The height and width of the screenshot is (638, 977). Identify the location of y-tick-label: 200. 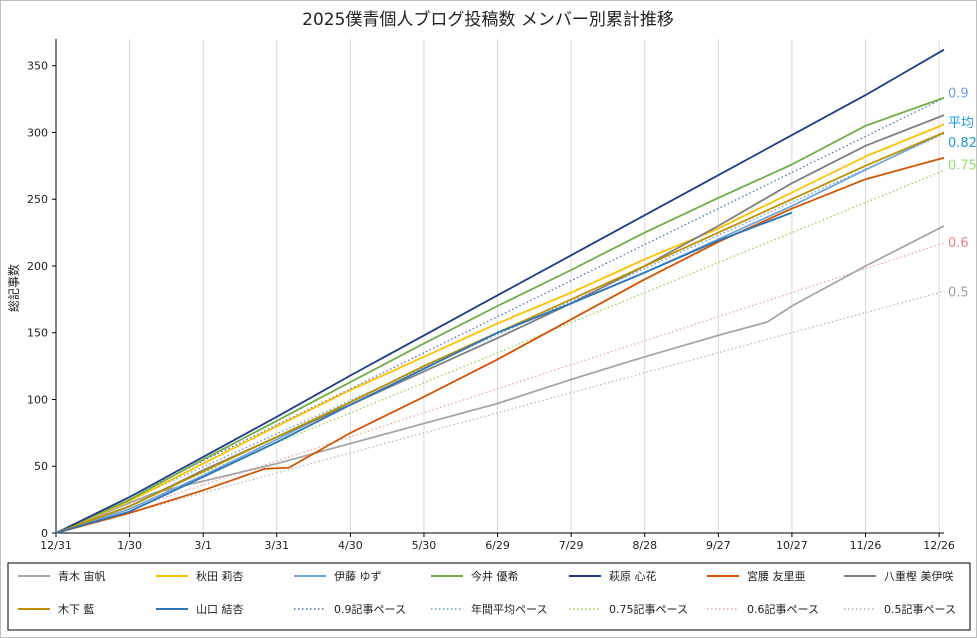
(37, 266).